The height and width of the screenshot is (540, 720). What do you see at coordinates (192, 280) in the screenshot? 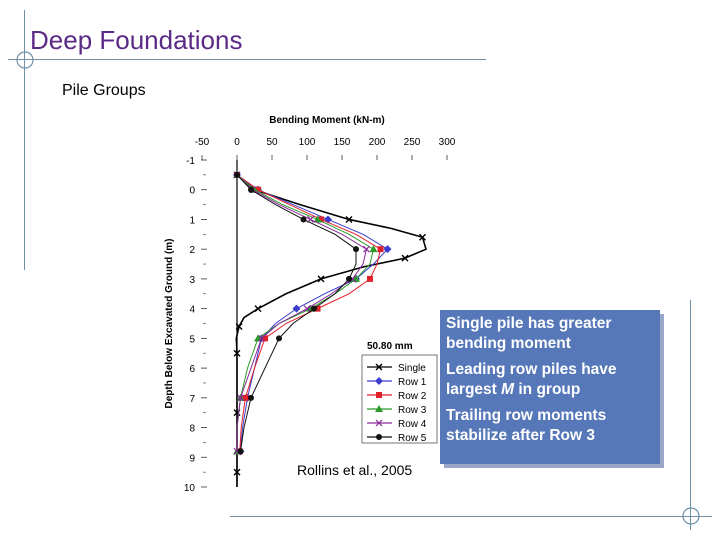
I see `y-tick-label: 3` at bounding box center [192, 280].